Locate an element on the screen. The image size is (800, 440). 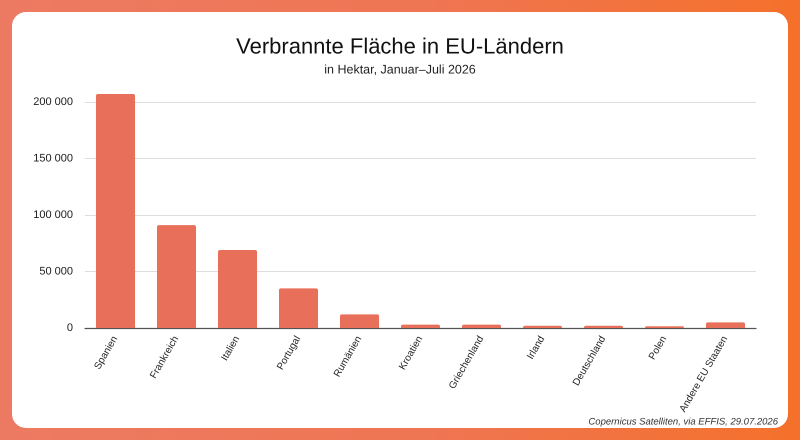
y-tick-label: 200 000 is located at coordinates (53, 102).